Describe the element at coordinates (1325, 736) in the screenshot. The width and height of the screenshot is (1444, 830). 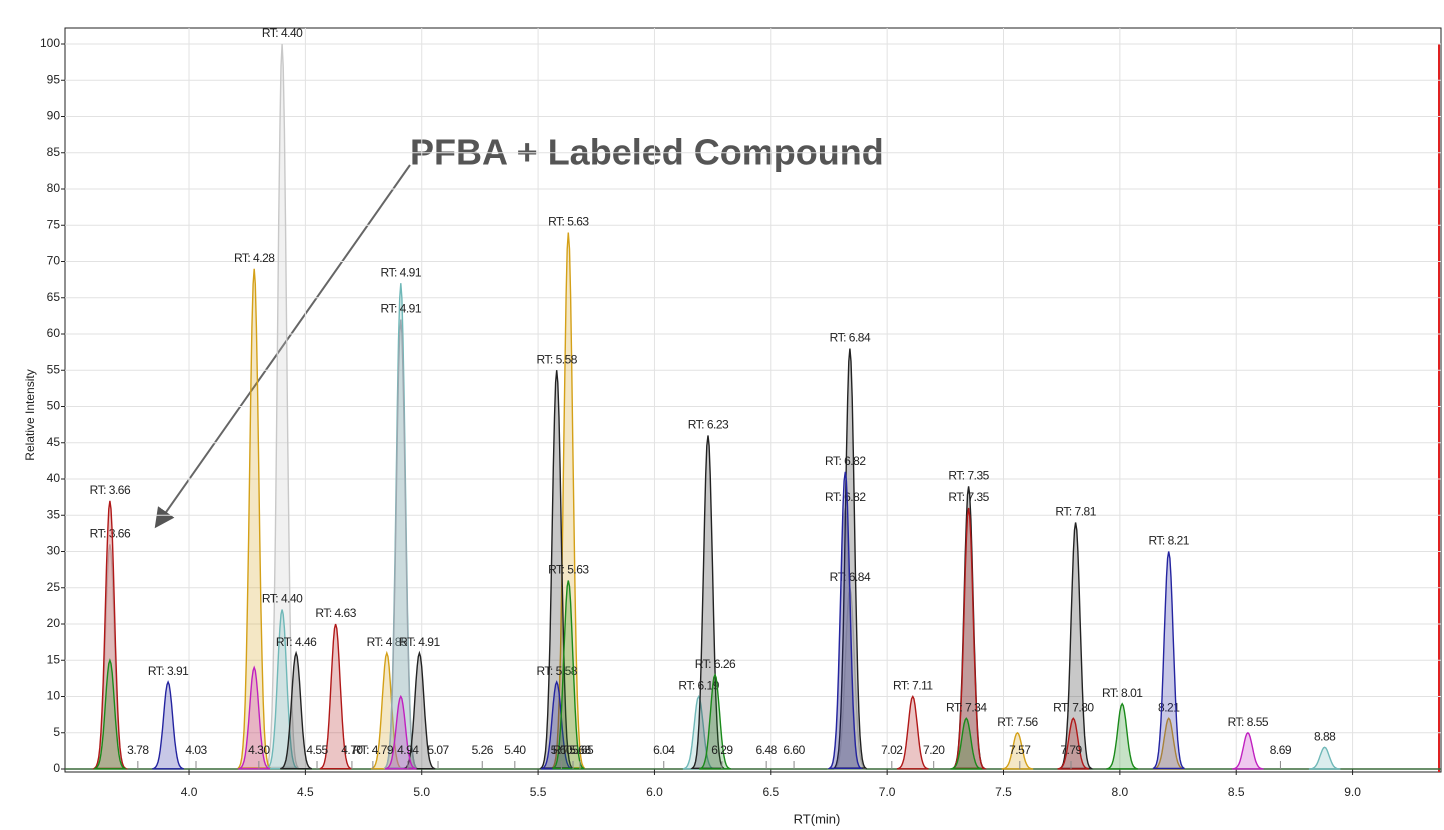
I see `peak-label: 8.88` at that location.